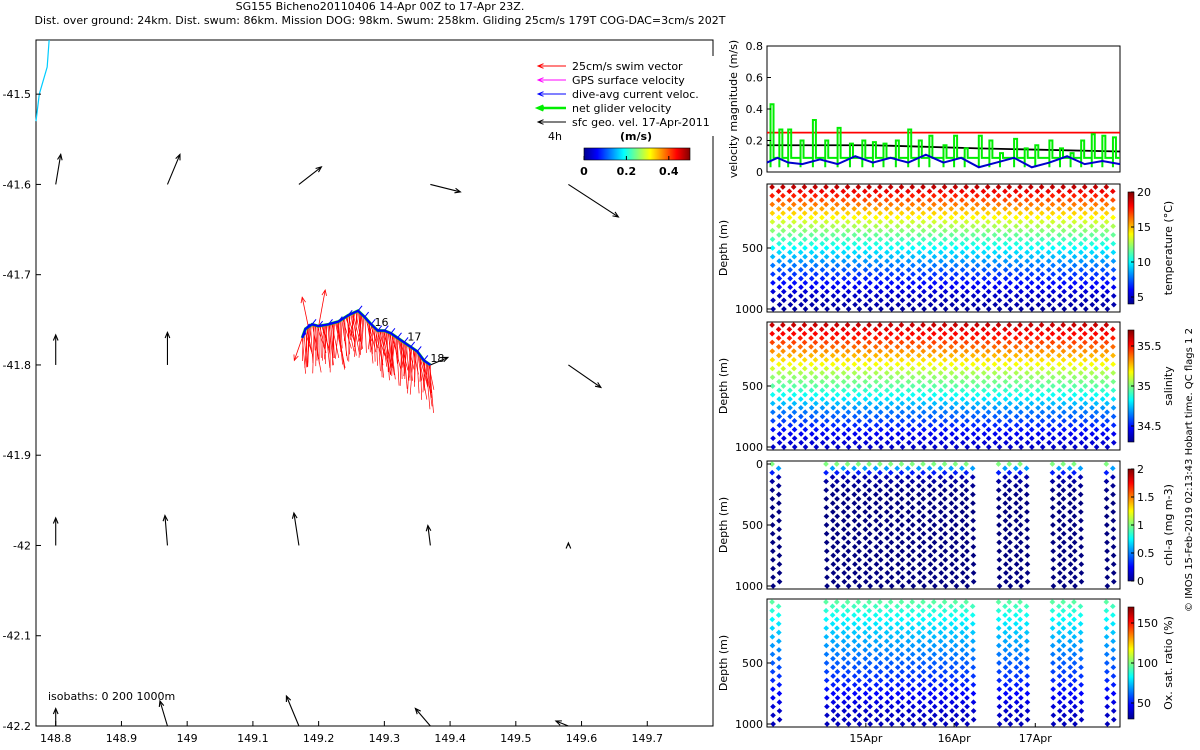 The image size is (1200, 750). Describe the element at coordinates (635, 94) in the screenshot. I see `legend-label: dive-avg current veloc.` at that location.